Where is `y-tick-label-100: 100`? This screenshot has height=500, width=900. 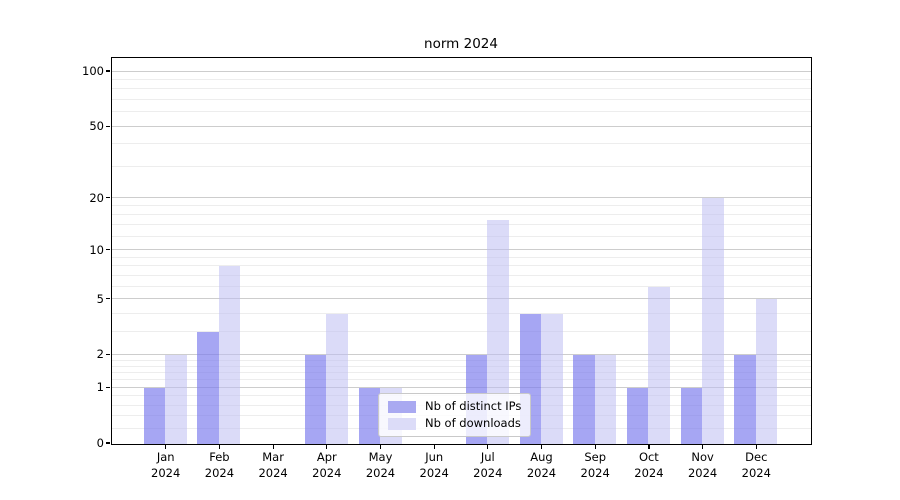
y-tick-label-100: 100 is located at coordinates (93, 71).